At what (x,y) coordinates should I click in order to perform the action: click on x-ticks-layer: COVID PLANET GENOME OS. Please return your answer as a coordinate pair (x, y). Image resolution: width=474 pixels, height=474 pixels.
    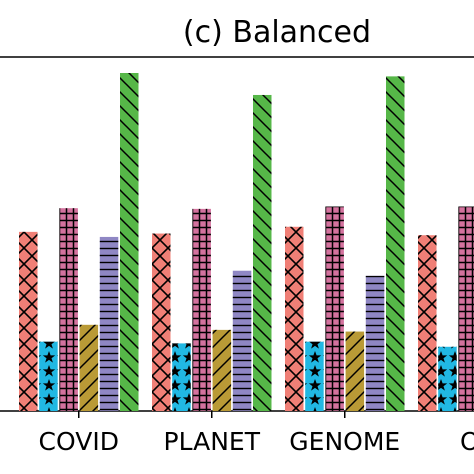
    Looking at the image, I should click on (256, 433).